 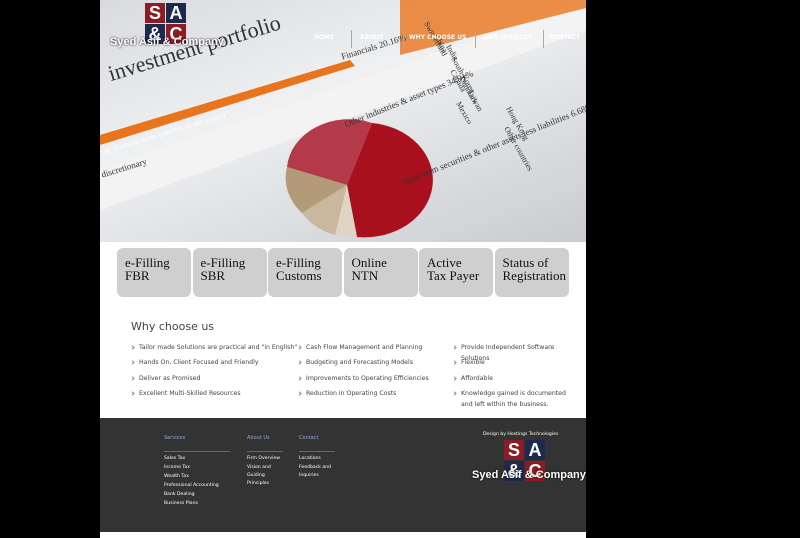 I want to click on tab-line: NTN, so click(x=365, y=275).